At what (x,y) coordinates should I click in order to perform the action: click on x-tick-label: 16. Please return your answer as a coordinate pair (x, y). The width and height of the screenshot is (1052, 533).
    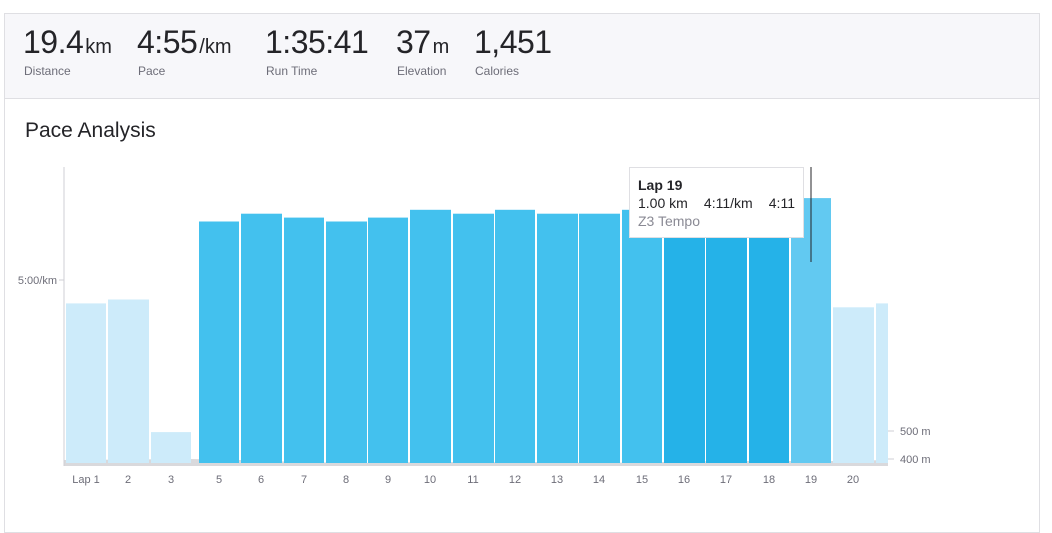
    Looking at the image, I should click on (684, 480).